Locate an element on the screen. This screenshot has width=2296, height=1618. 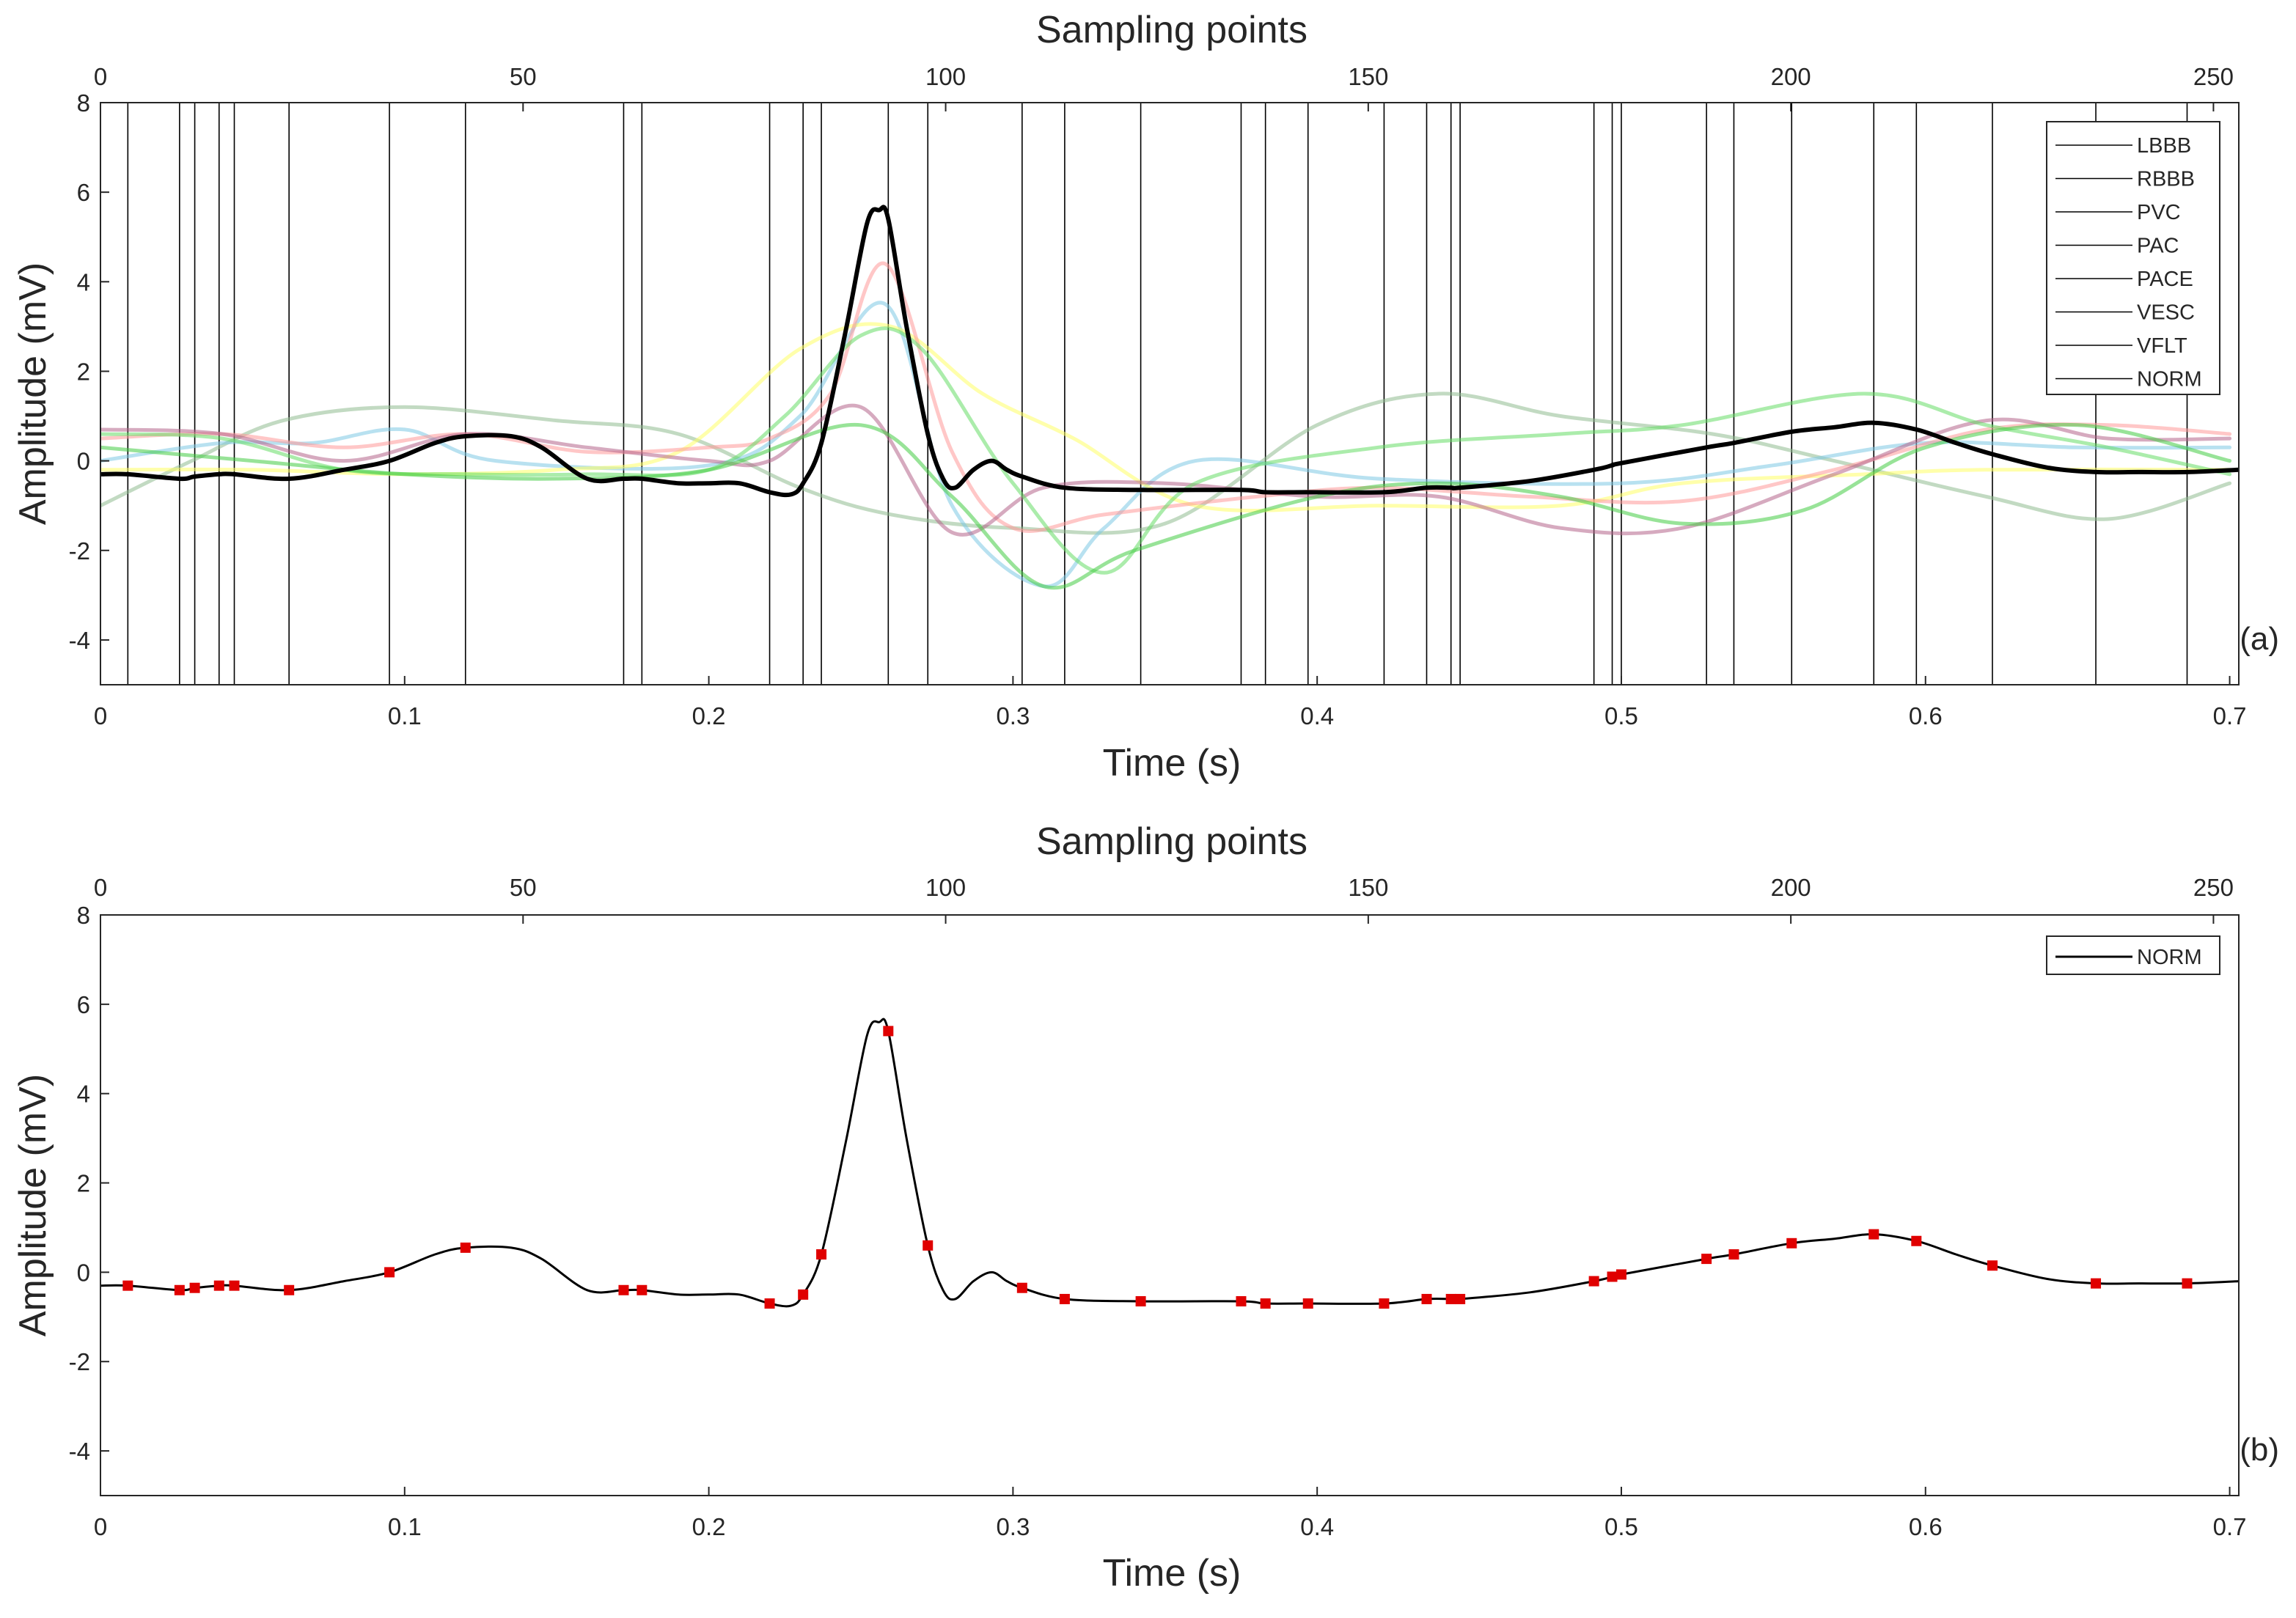
panel-label: (a) is located at coordinates (2259, 639).